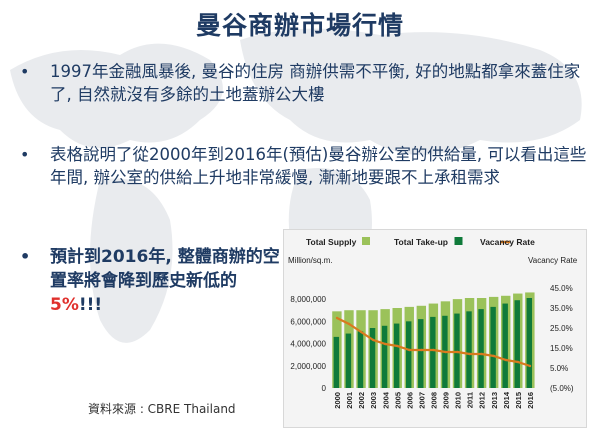 This screenshot has height=430, width=600. Describe the element at coordinates (162, 409) in the screenshot. I see `source-note: 資料來源 : CBRE Thailand` at that location.